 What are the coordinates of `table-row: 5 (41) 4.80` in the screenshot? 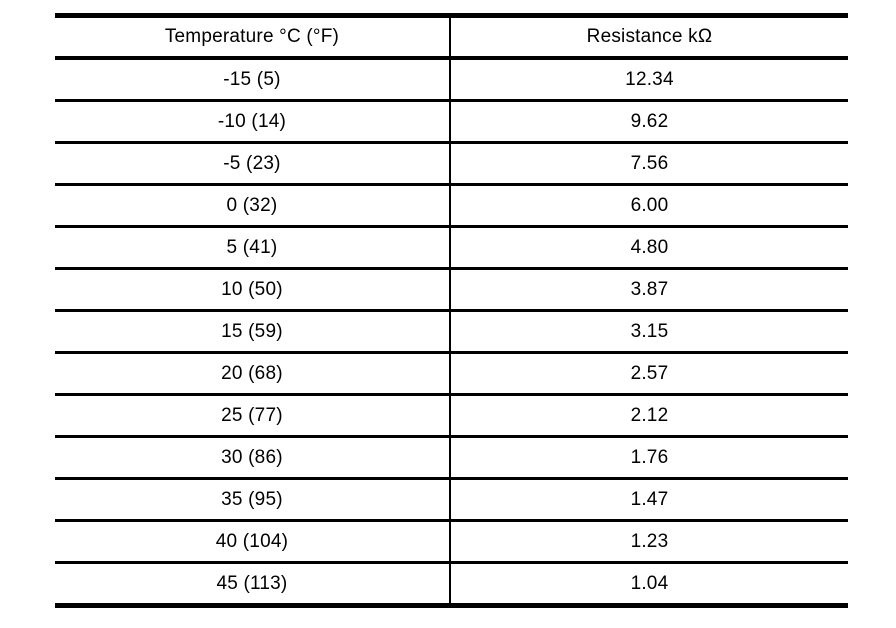 It's located at (451, 248).